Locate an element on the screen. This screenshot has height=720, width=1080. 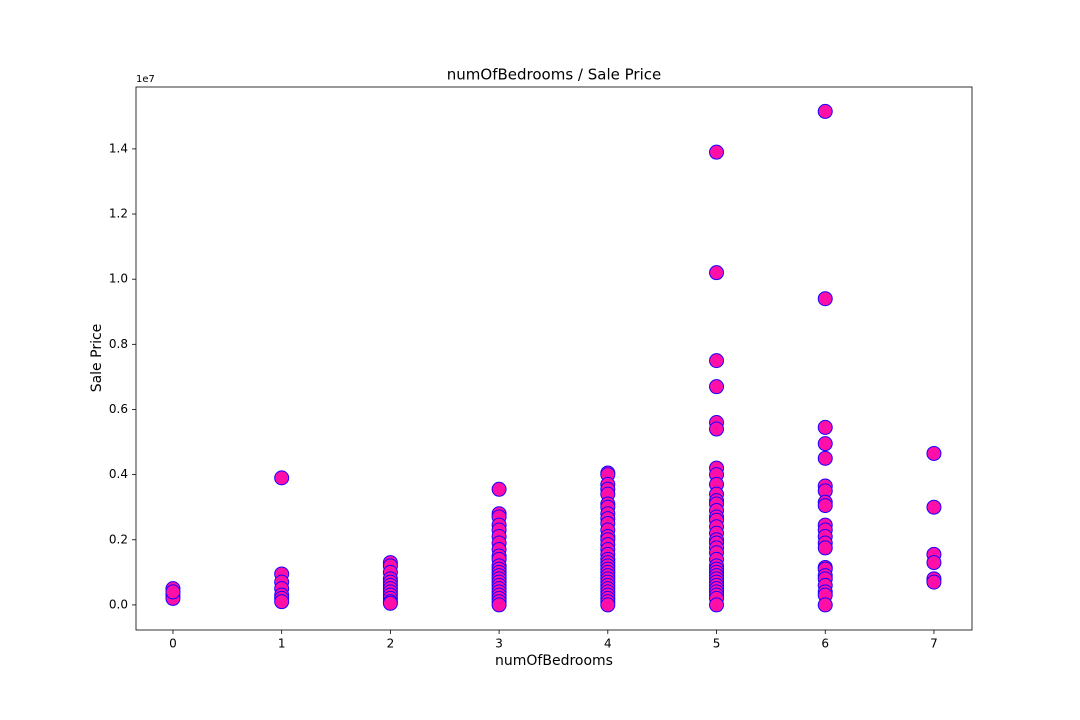
y-offset-label: 1e7 is located at coordinates (145, 79).